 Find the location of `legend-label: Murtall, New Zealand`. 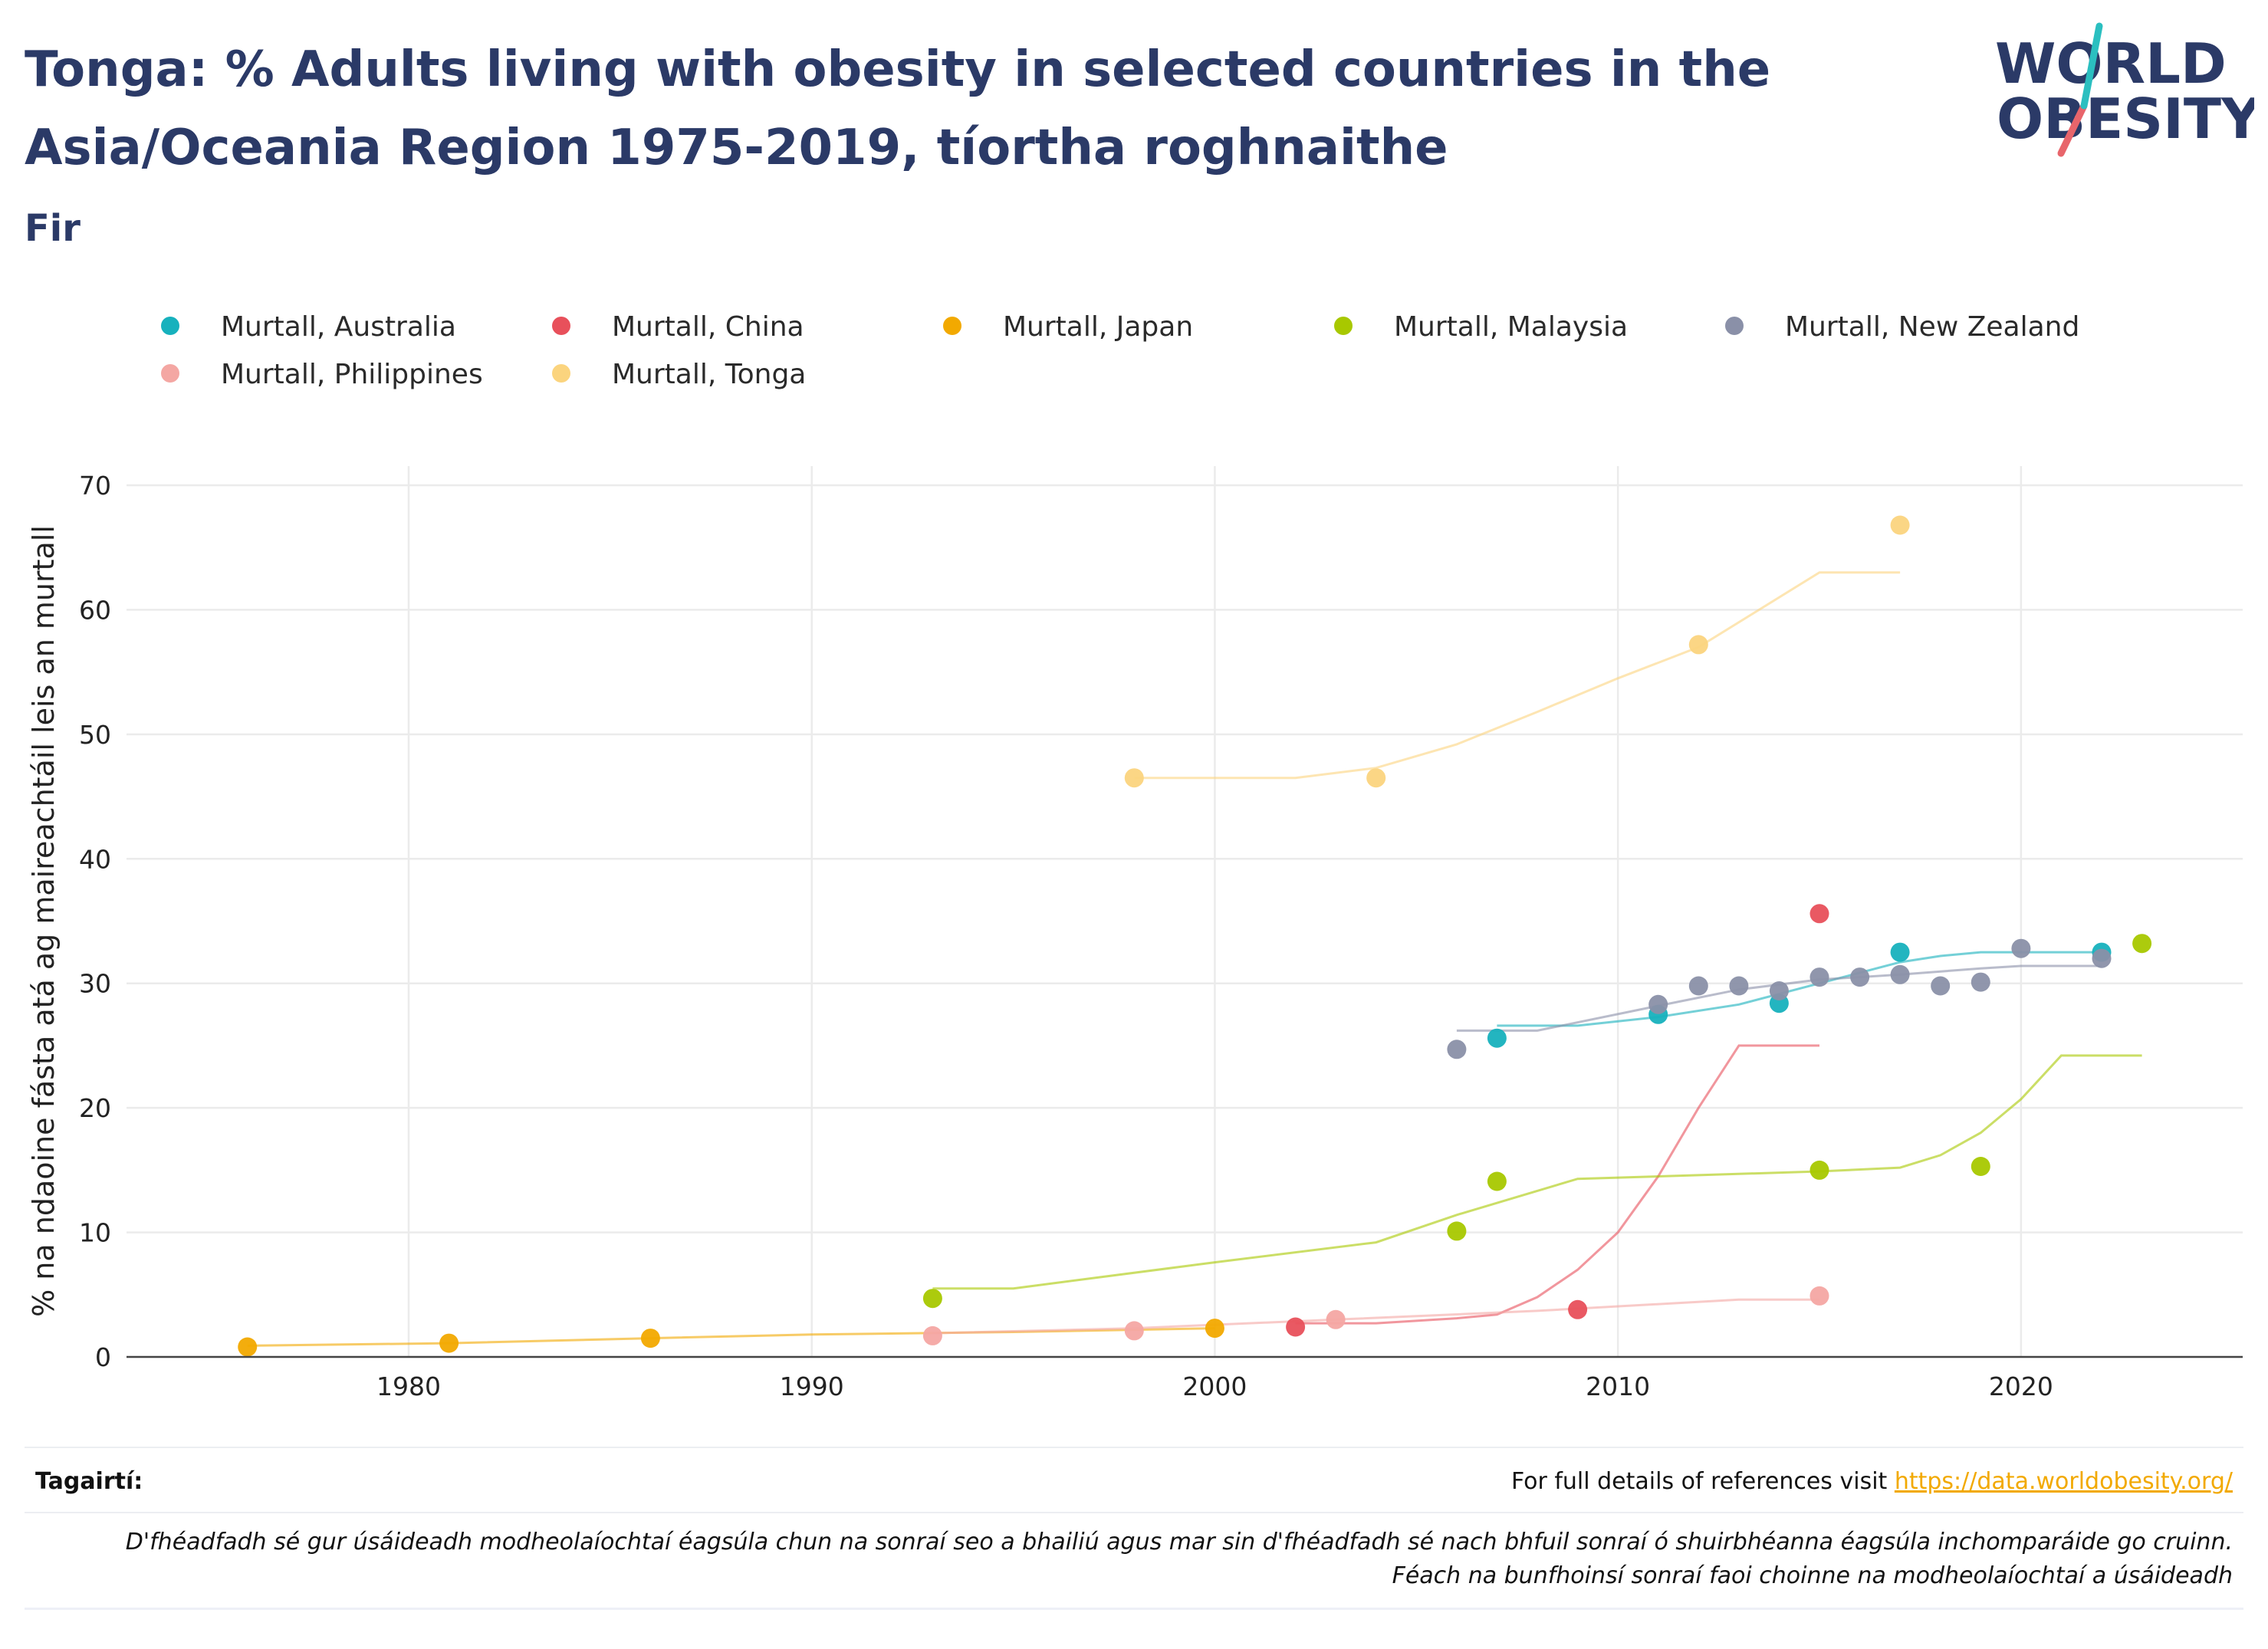

legend-label: Murtall, New Zealand is located at coordinates (1932, 327).